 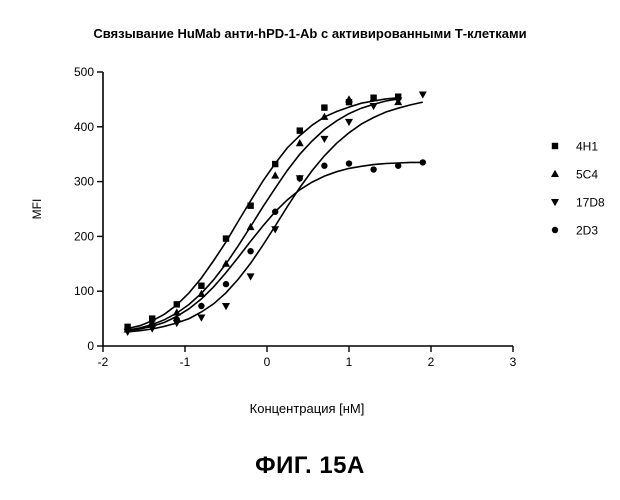 What do you see at coordinates (431, 362) in the screenshot?
I see `x-tick-label: 2` at bounding box center [431, 362].